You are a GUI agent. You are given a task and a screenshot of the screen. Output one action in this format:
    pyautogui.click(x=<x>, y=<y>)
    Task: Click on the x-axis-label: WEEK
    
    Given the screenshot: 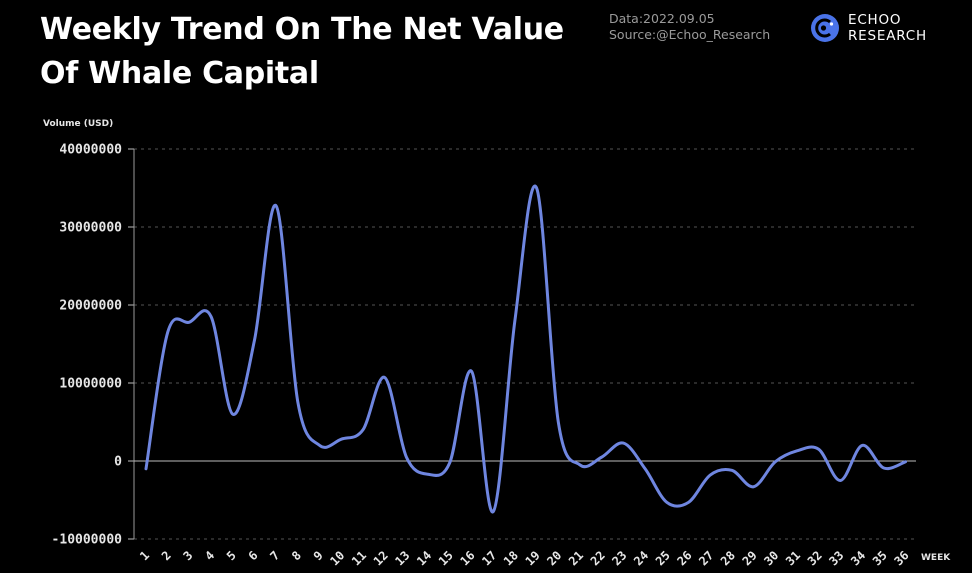 What is the action you would take?
    pyautogui.click(x=936, y=558)
    